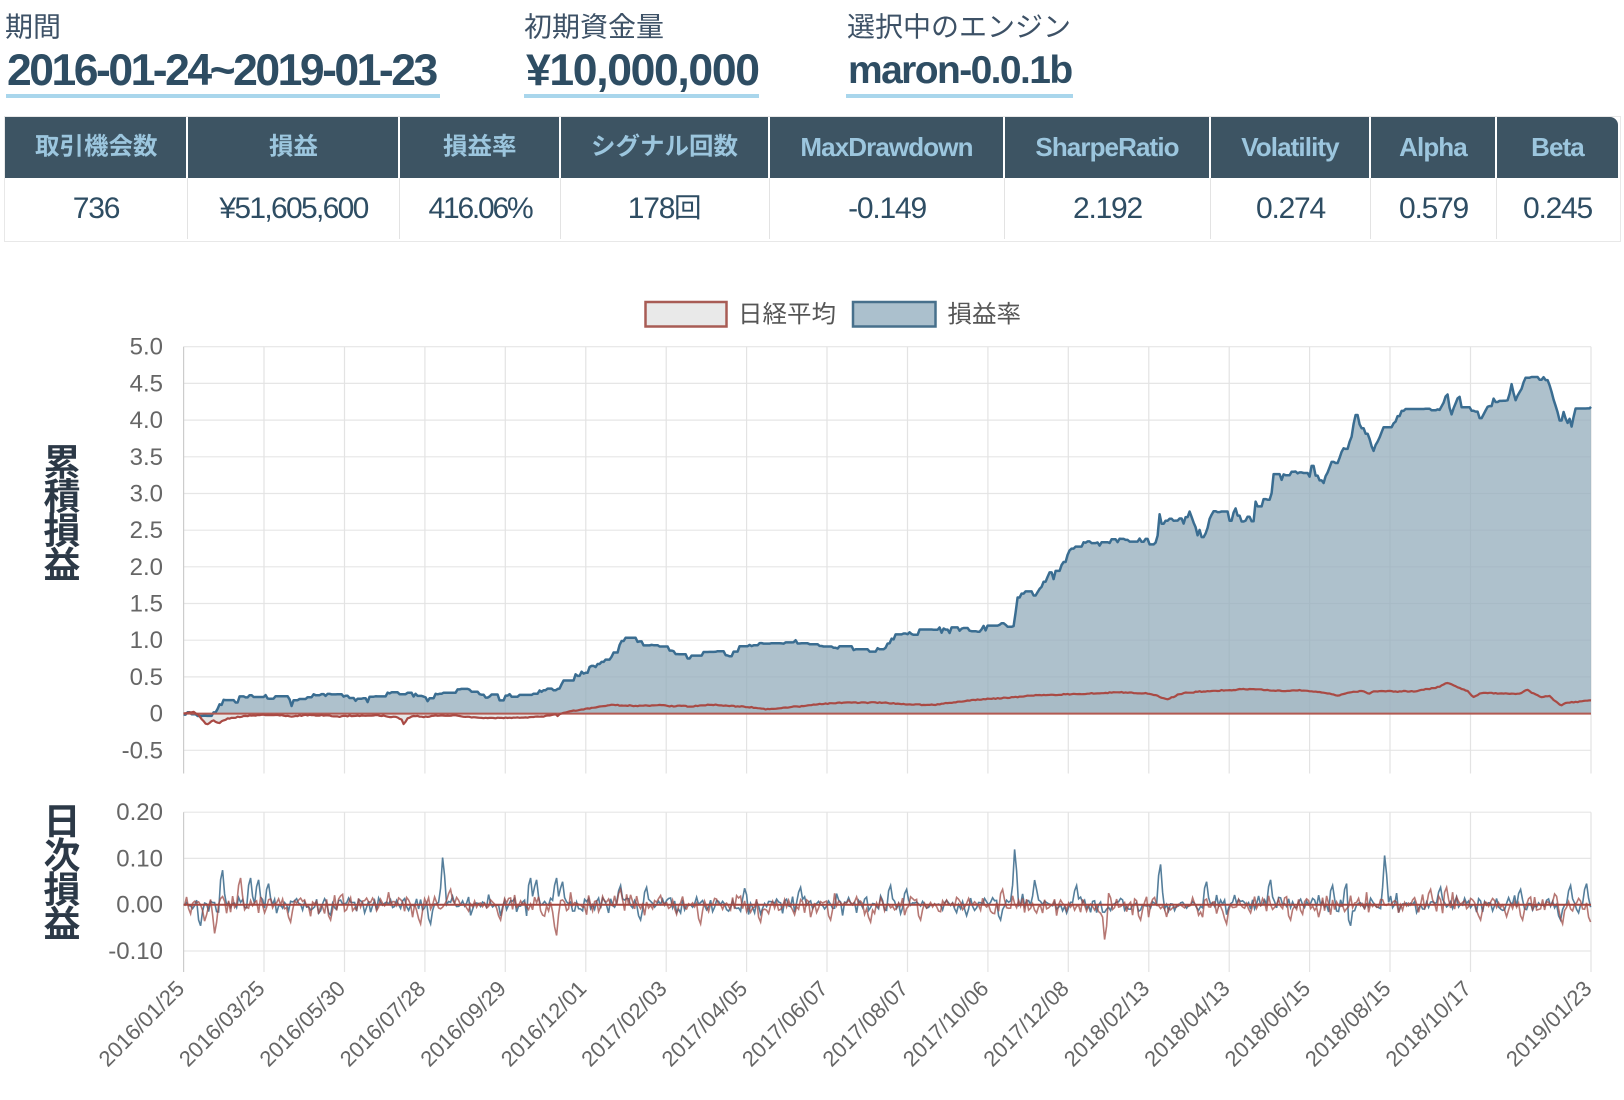 This screenshot has height=1100, width=1624. What do you see at coordinates (463, 1024) in the screenshot?
I see `svg-text: 2016/09/29` at bounding box center [463, 1024].